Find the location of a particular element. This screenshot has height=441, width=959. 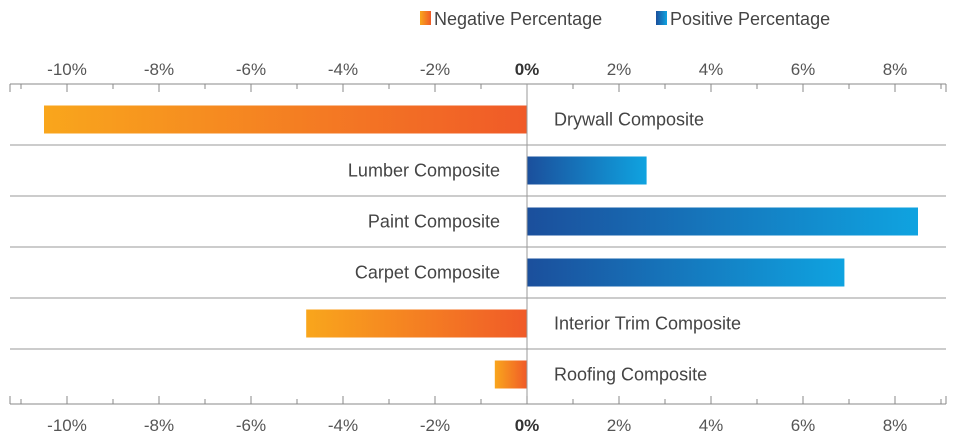

bottom-tick-label: -4% is located at coordinates (343, 425).